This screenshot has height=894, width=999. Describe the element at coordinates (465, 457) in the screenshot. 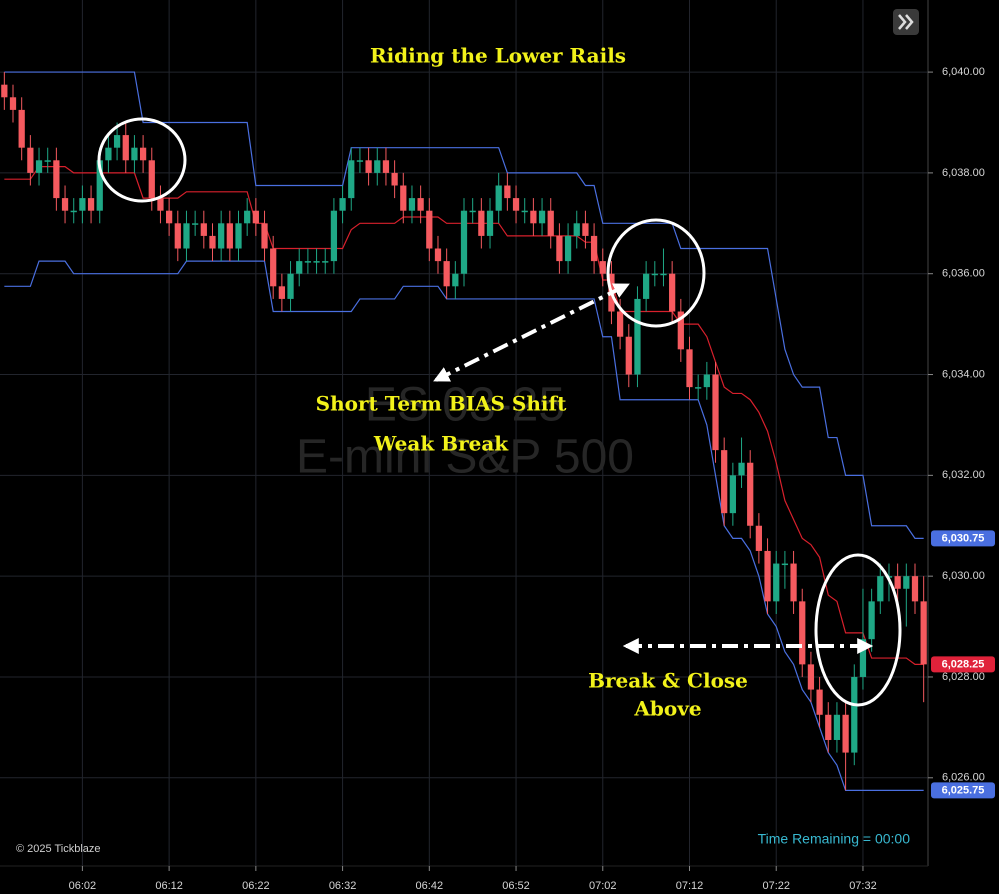

I see `watermark-name: E-mini S&P 500` at that location.